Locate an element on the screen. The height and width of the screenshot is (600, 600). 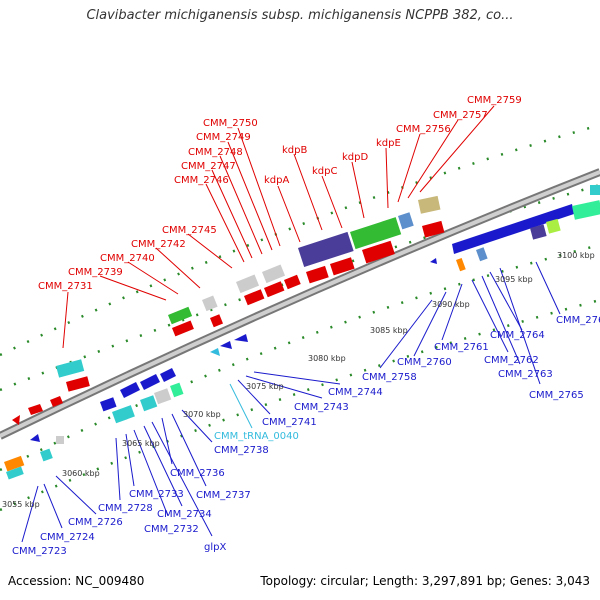
gene-label: CMM_2724 is located at coordinates (67, 537).